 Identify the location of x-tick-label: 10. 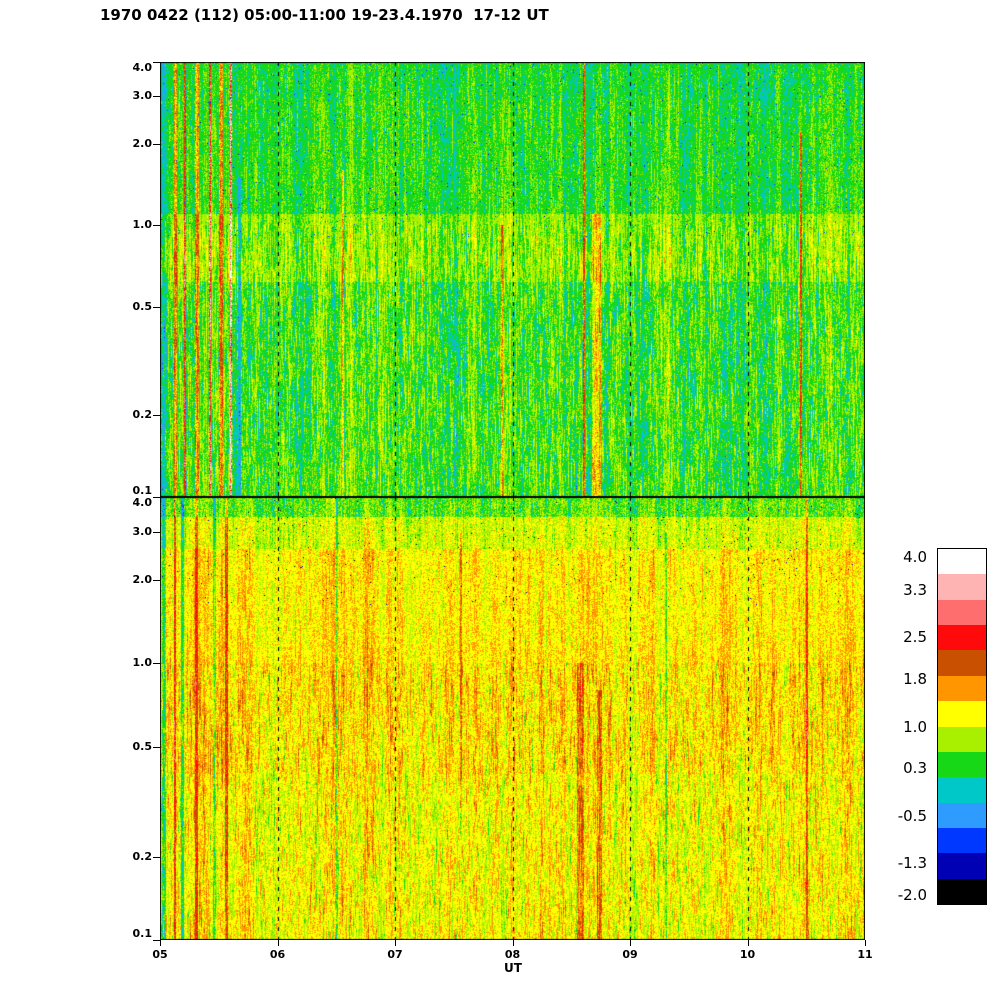
(747, 954).